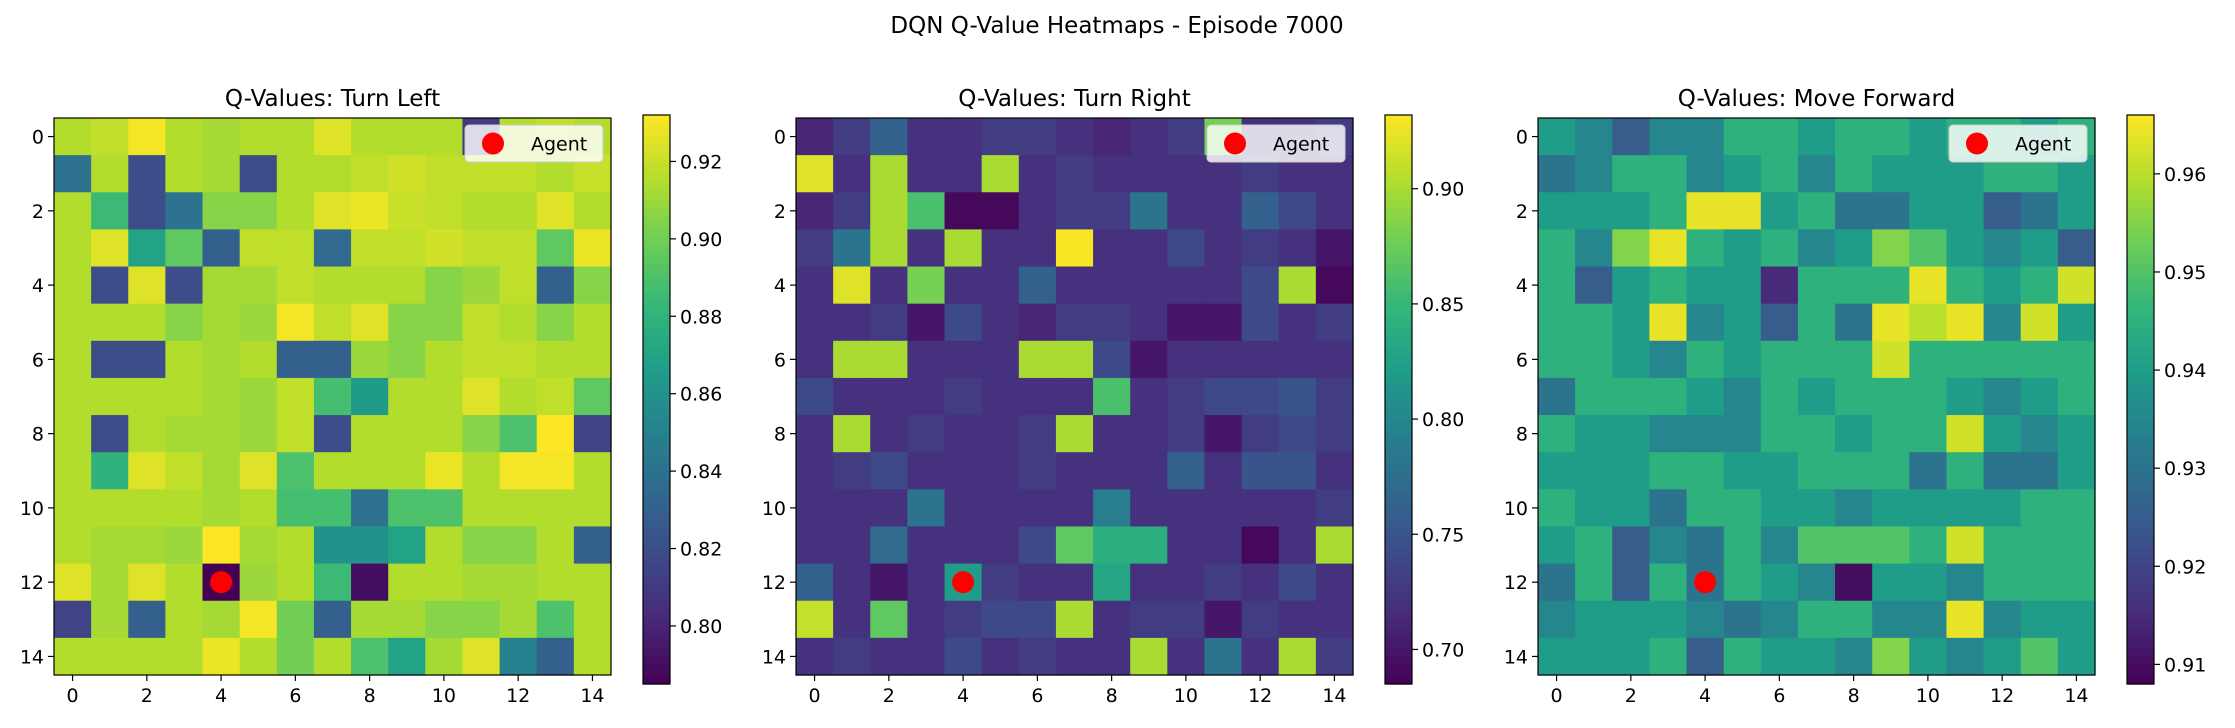 The width and height of the screenshot is (2235, 728). I want to click on y-tick-label: 14, so click(32, 657).